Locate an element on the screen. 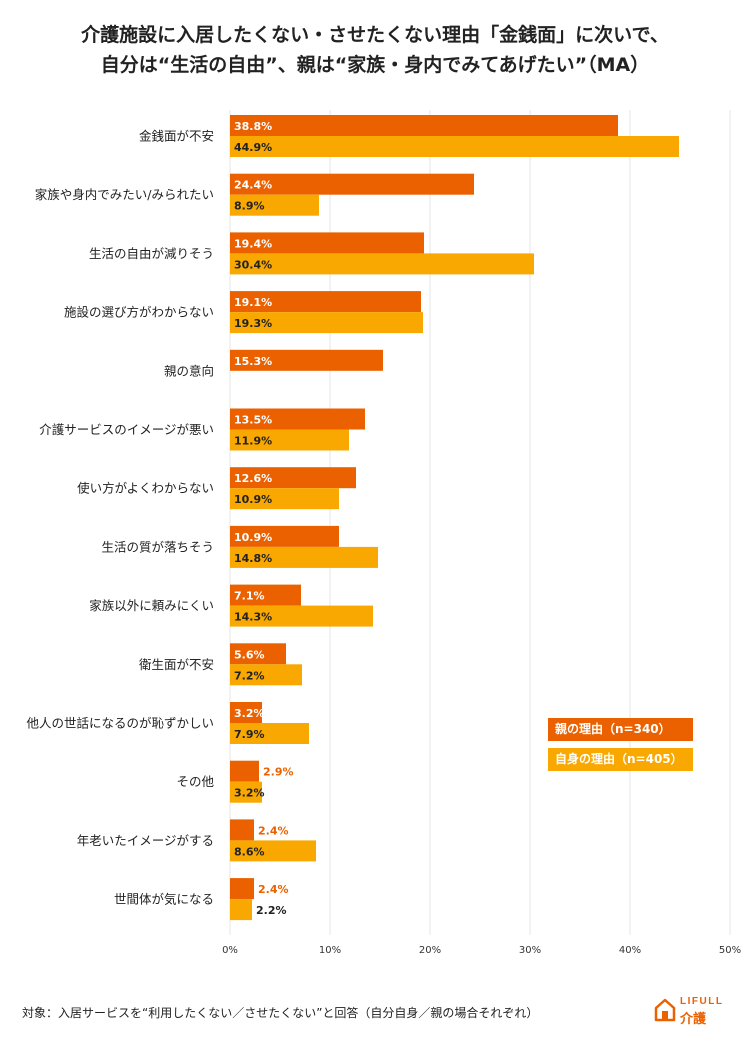 Image resolution: width=750 pixels, height=1040 pixels. legend-item-parent: 親の理由（n=340） is located at coordinates (620, 729).